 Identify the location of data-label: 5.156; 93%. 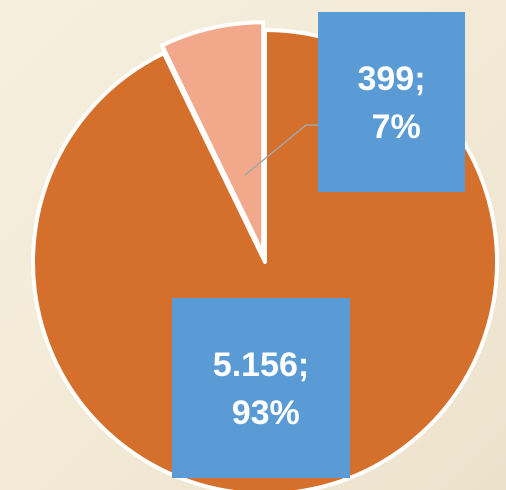
(261, 389).